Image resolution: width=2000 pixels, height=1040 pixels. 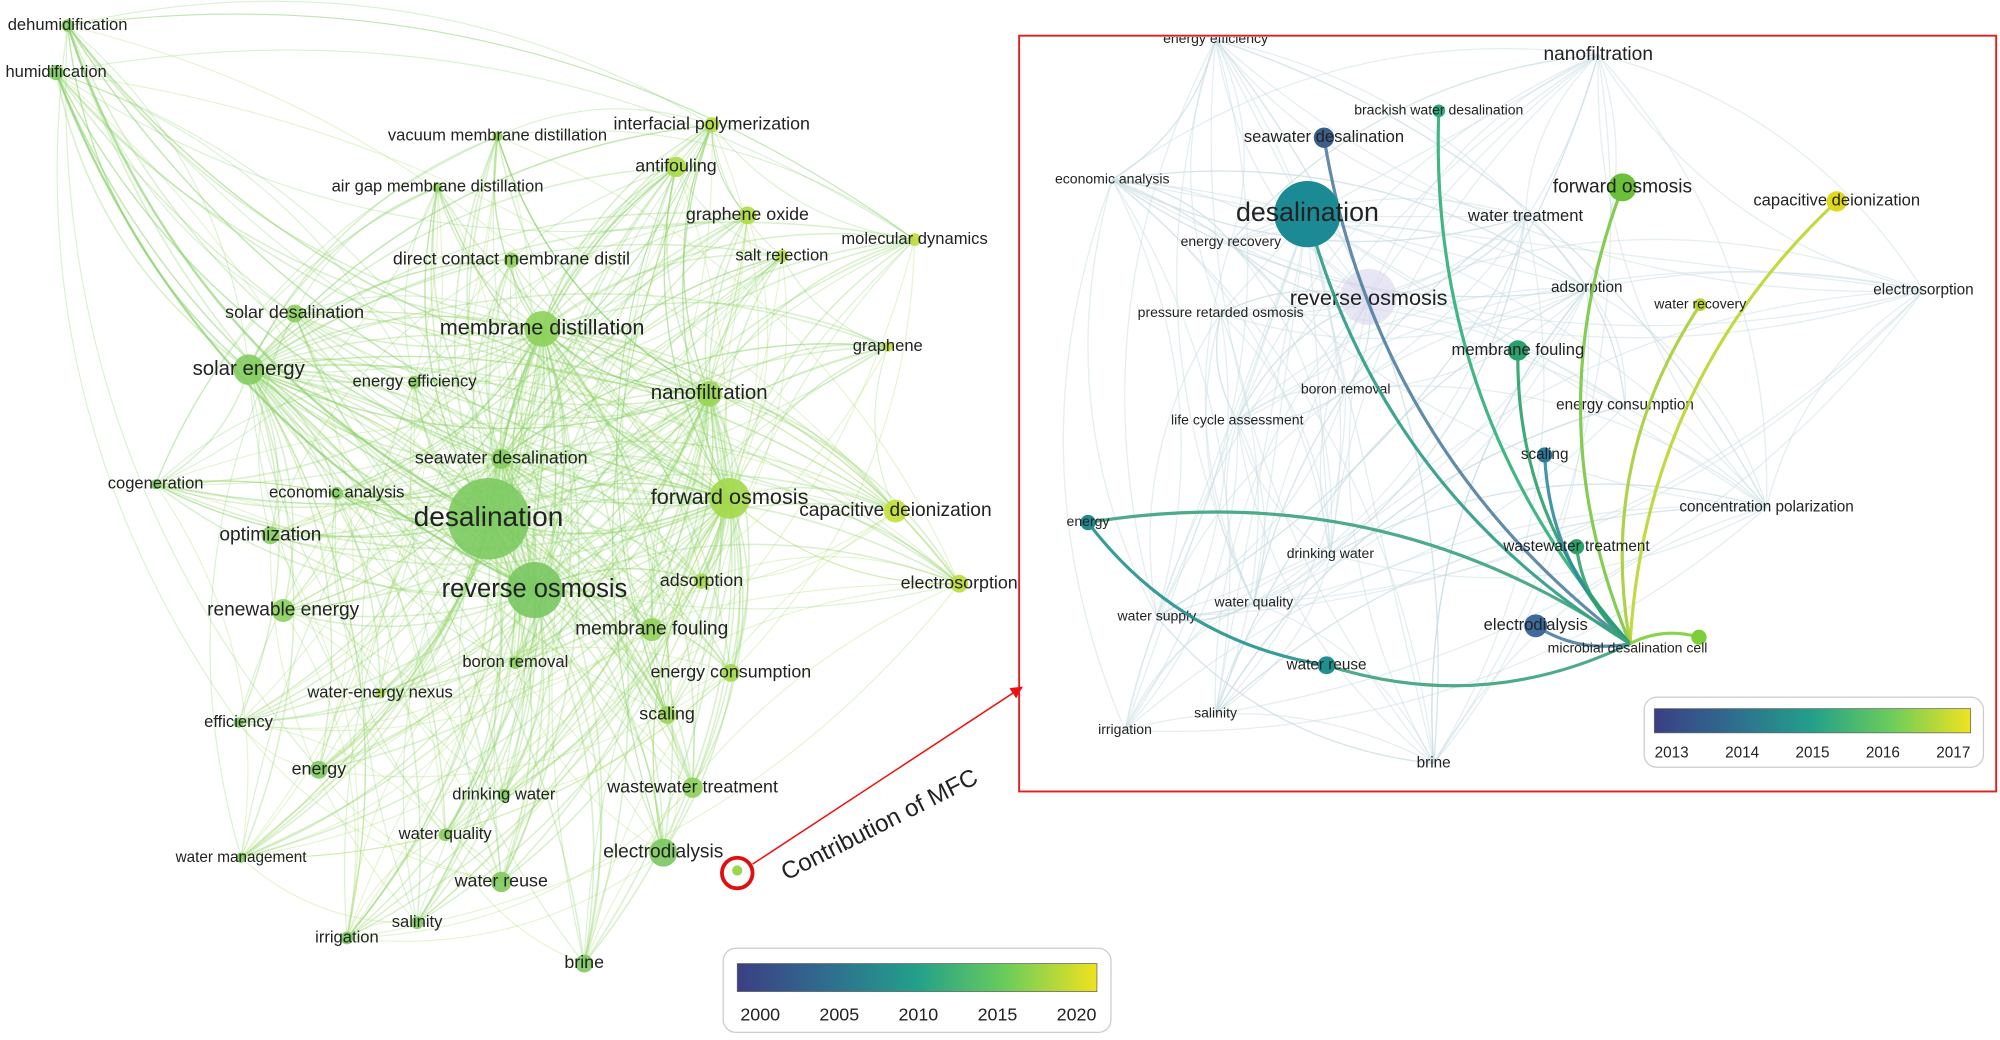 I want to click on node-label: brine, so click(x=584, y=962).